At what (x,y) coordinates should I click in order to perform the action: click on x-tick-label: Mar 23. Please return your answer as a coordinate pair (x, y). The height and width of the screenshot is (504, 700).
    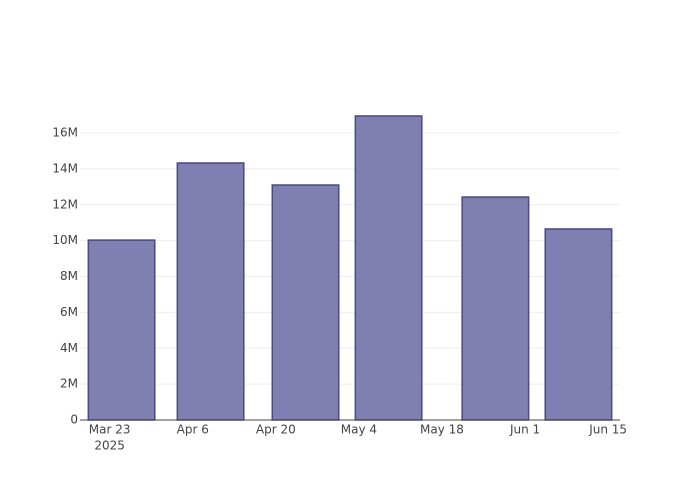
    Looking at the image, I should click on (110, 430).